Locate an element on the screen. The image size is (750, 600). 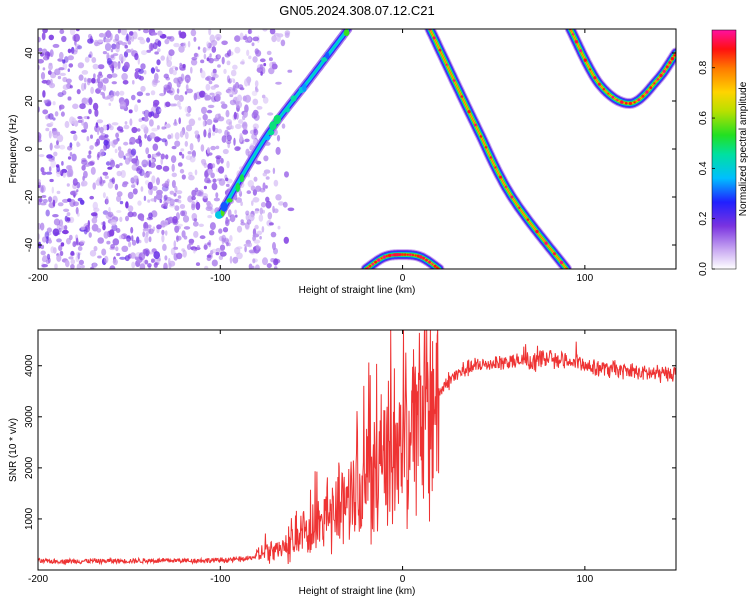
band-spot is located at coordinates (242, 178).